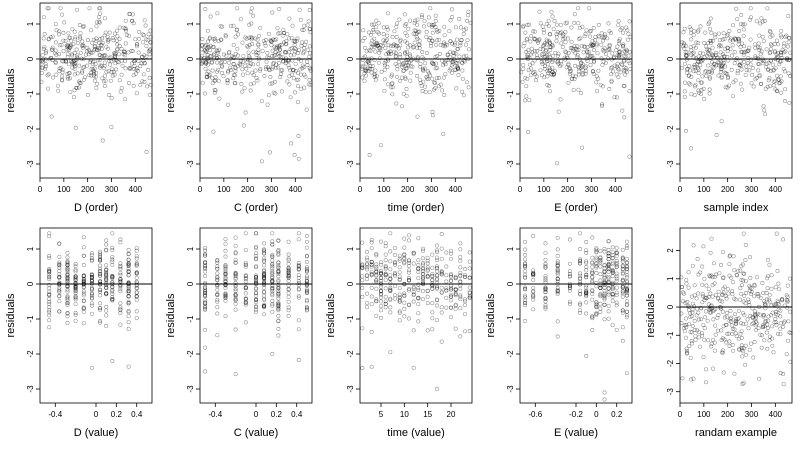 The width and height of the screenshot is (800, 450). I want to click on y-tick-label: 0, so click(670, 306).